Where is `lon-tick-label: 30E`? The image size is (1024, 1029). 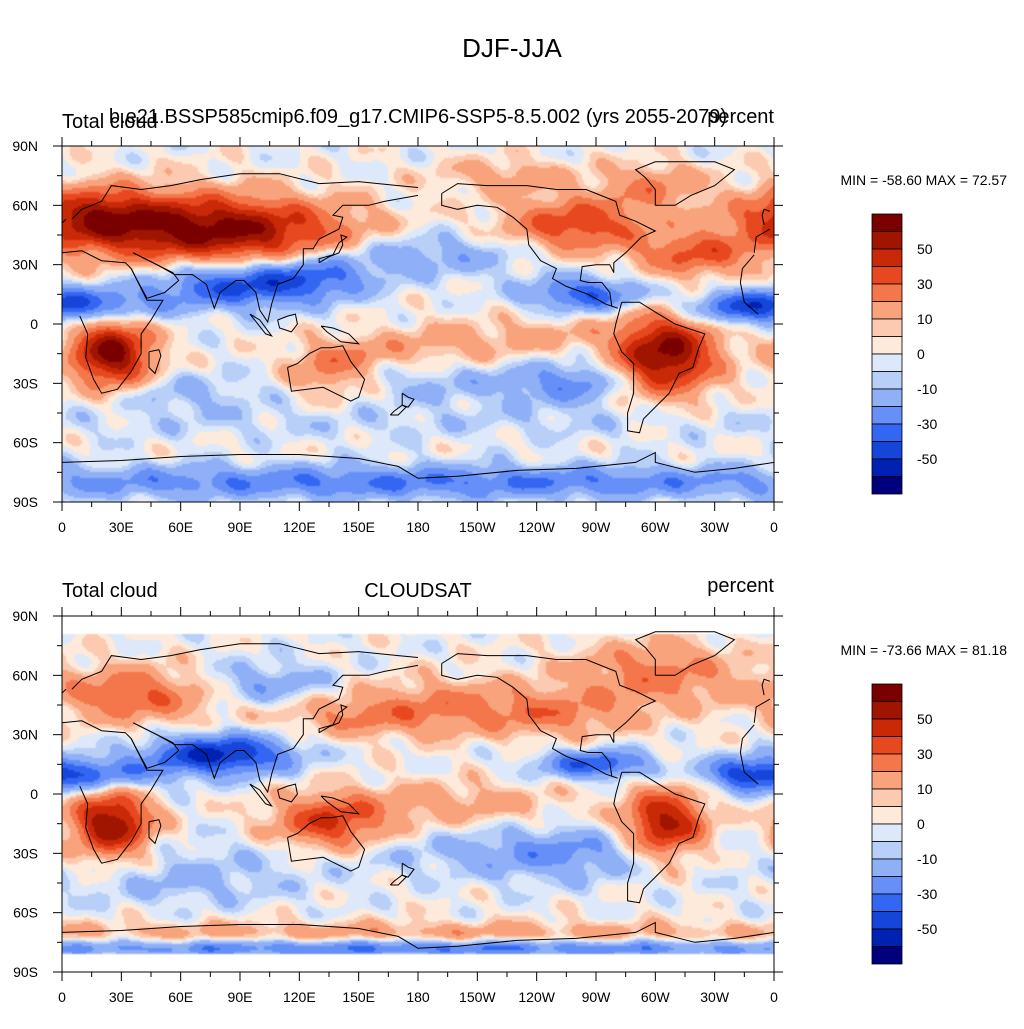
lon-tick-label: 30E is located at coordinates (121, 527).